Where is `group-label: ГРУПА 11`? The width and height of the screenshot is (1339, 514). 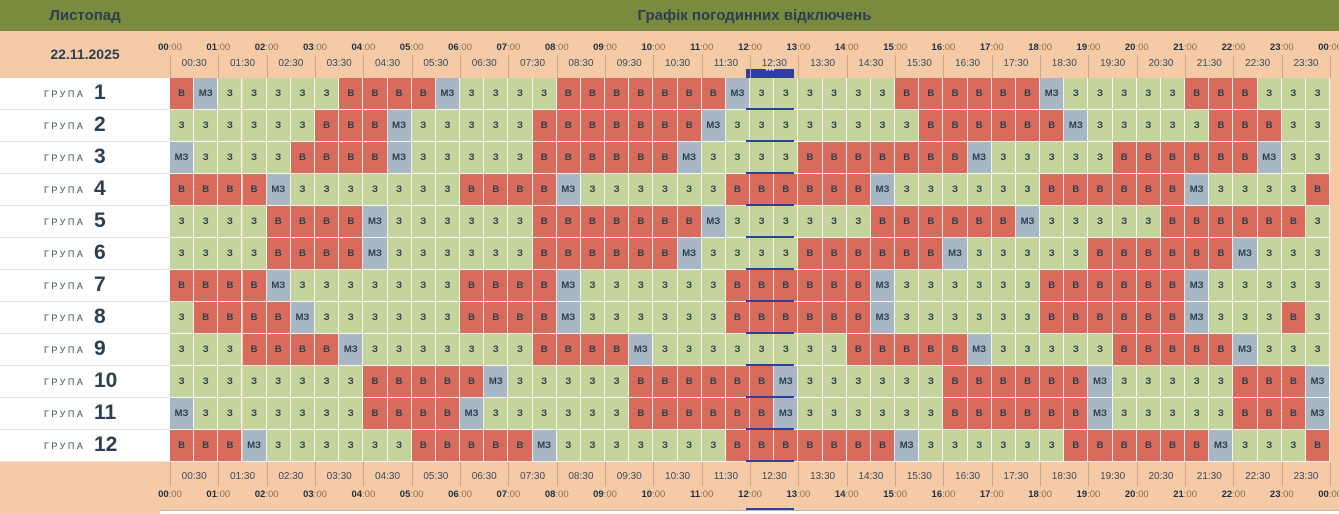
group-label: ГРУПА 11 is located at coordinates (85, 414).